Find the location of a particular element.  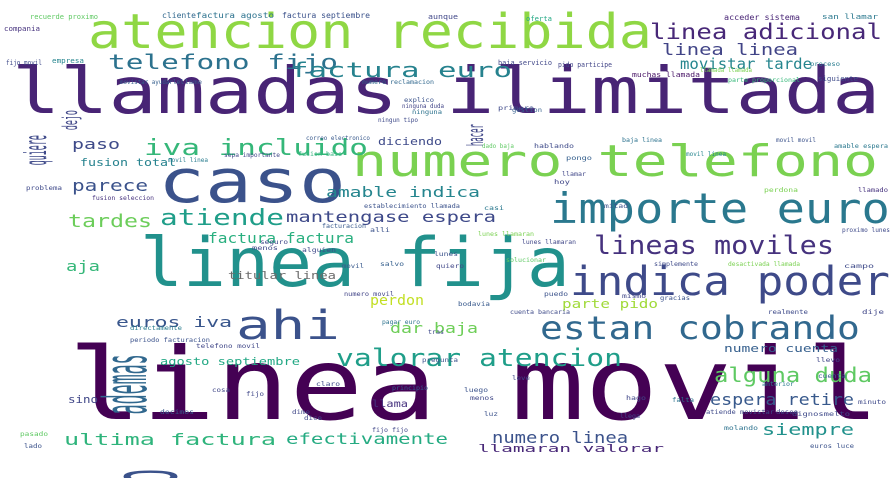

word-parte-proporcional: parte proporcional is located at coordinates (764, 80).